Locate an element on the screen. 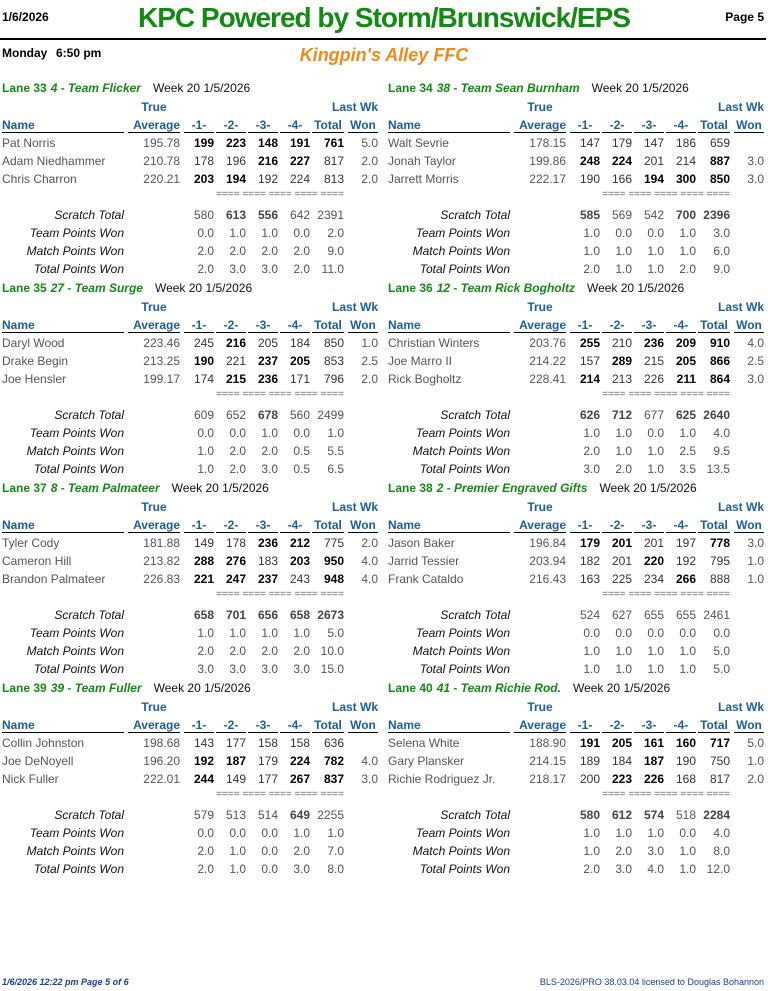 This screenshot has width=768, height=991. team-value-total: 2.0 is located at coordinates (335, 233).